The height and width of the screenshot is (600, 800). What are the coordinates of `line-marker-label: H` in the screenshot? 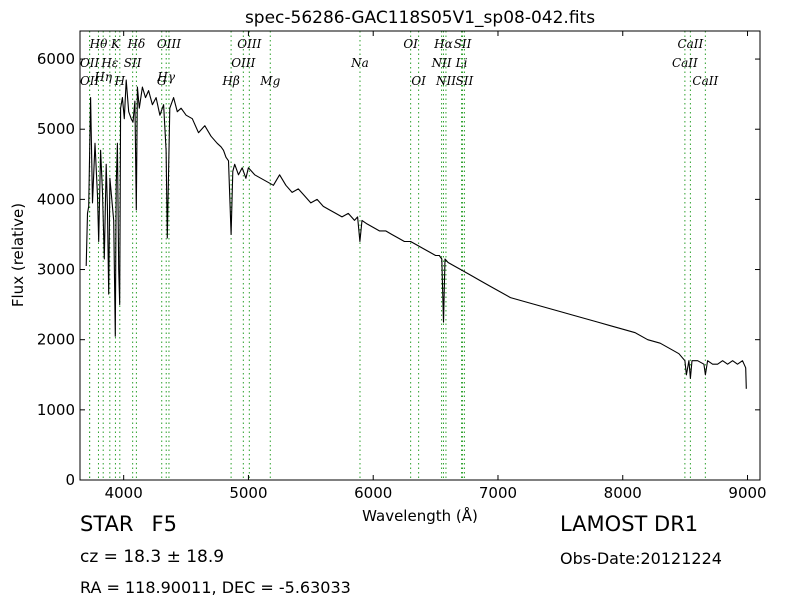 It's located at (120, 81).